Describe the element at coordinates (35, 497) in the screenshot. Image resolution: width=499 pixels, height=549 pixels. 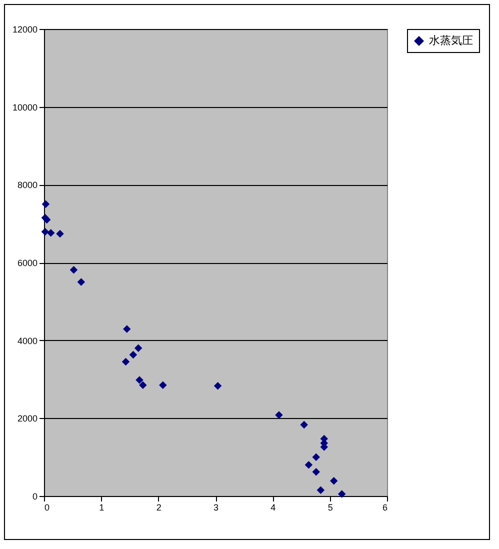
I see `y-tick-label: 0` at that location.